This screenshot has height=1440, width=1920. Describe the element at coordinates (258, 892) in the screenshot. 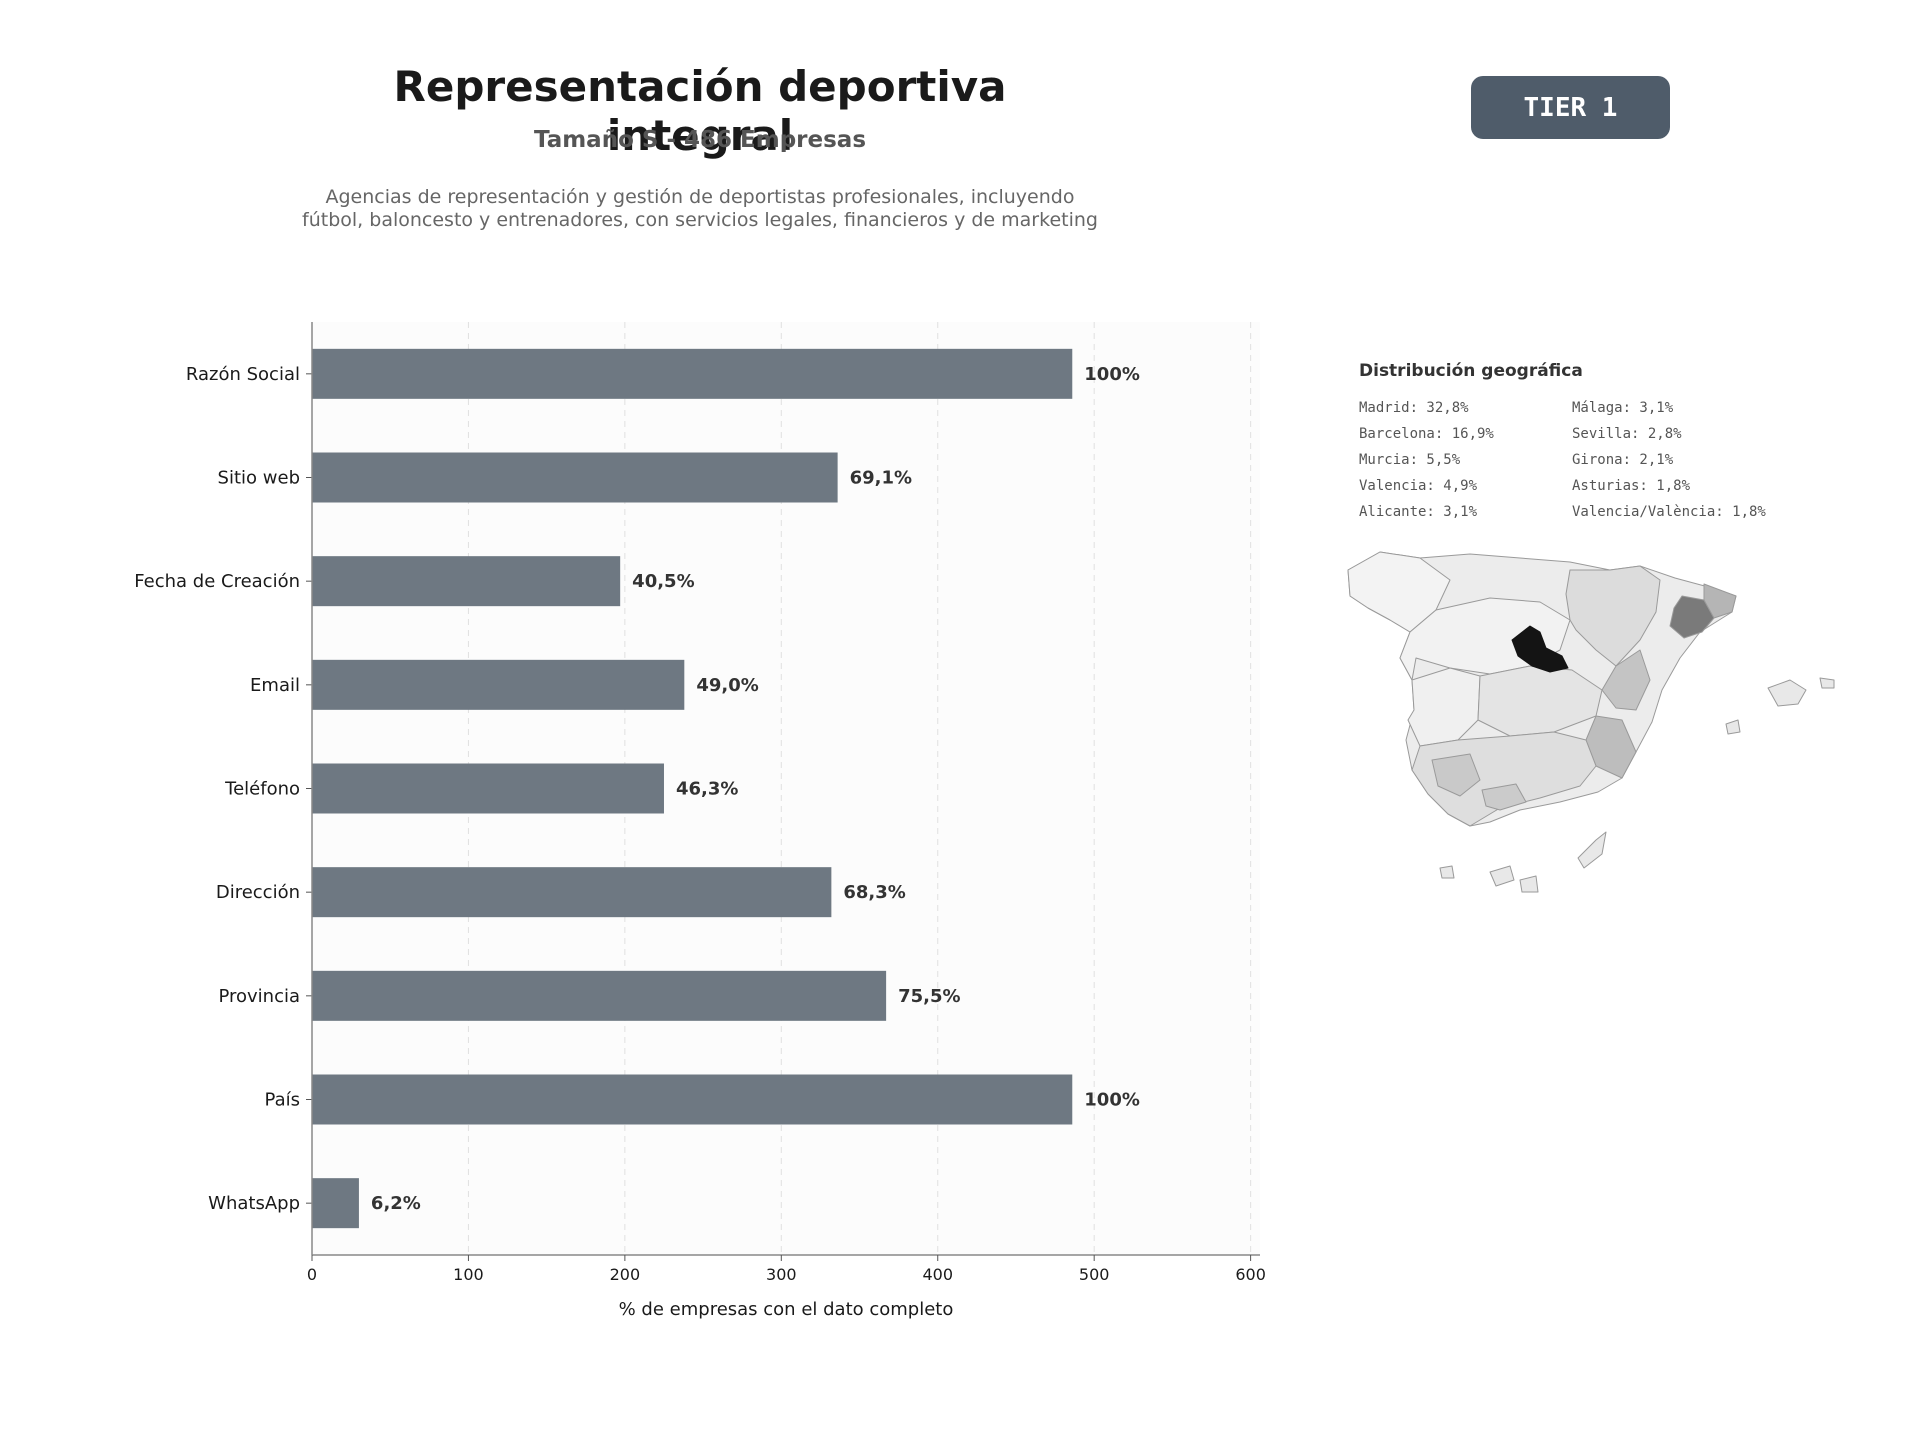

I see `category-label: Dirección` at that location.